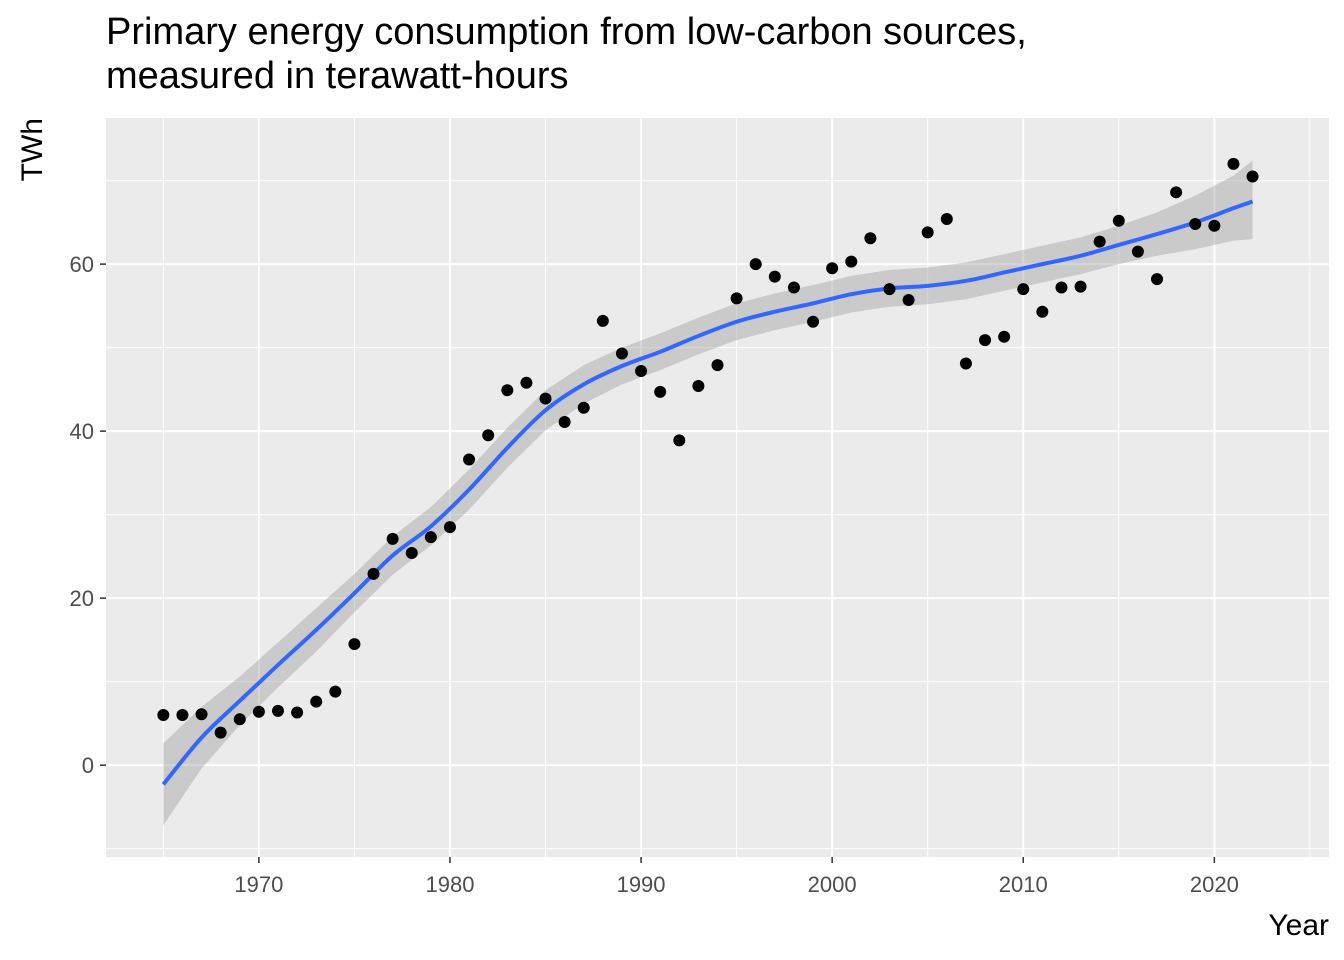 This screenshot has width=1344, height=960. Describe the element at coordinates (88, 515) in the screenshot. I see `y-axis: 0 20 40 60` at that location.